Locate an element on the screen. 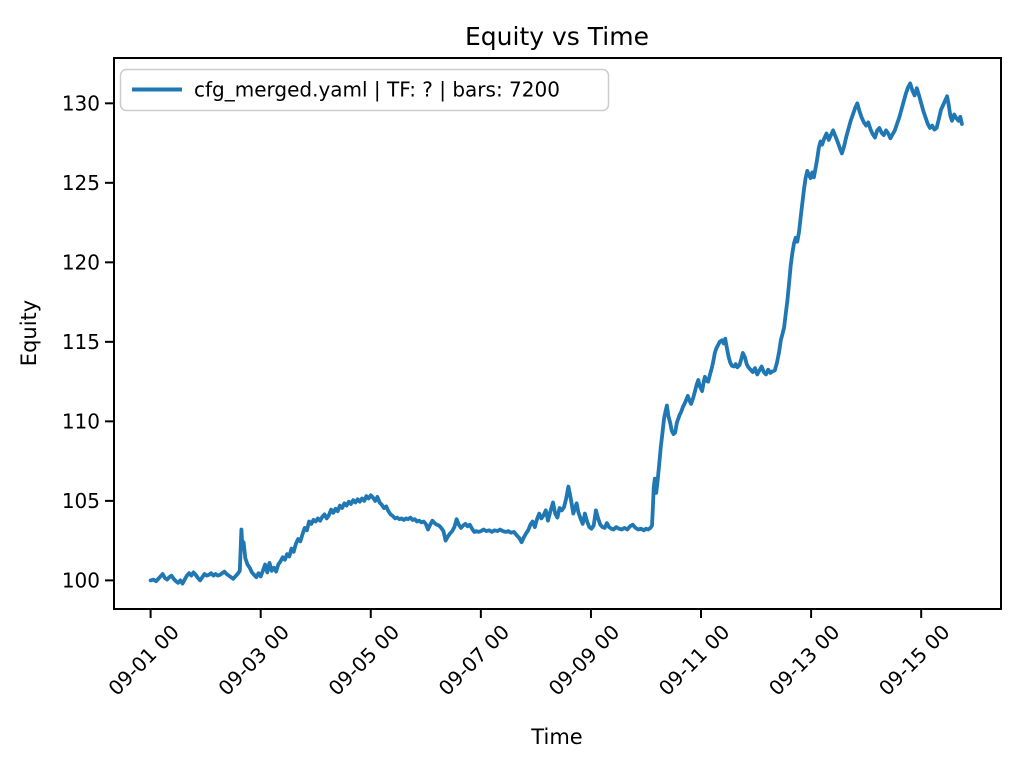  x-tick-label: 09-09 00 is located at coordinates (584, 660).